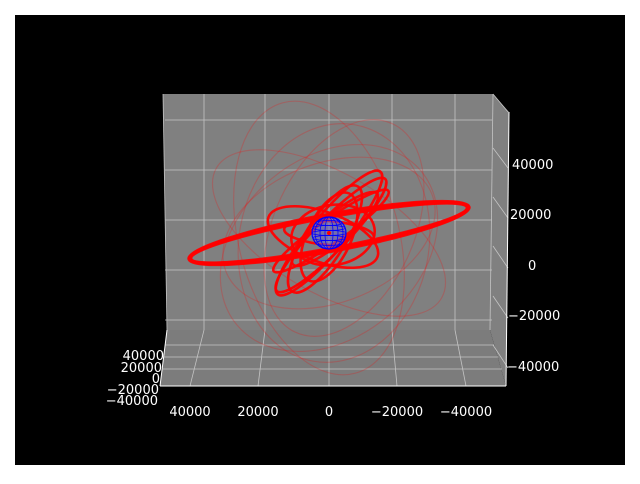 The height and width of the screenshot is (484, 640). I want to click on y-tick-label: 40000, so click(143, 356).